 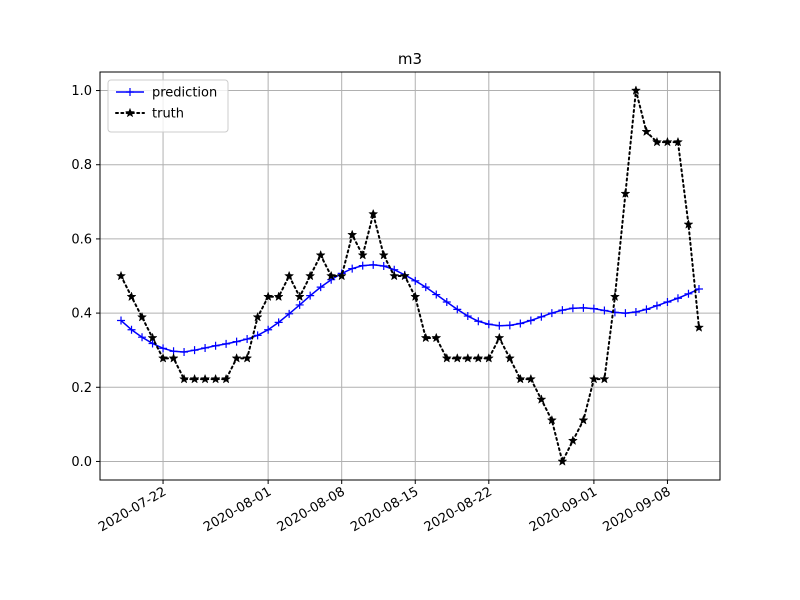 I want to click on y-tick-label: 0.4, so click(x=81, y=314).